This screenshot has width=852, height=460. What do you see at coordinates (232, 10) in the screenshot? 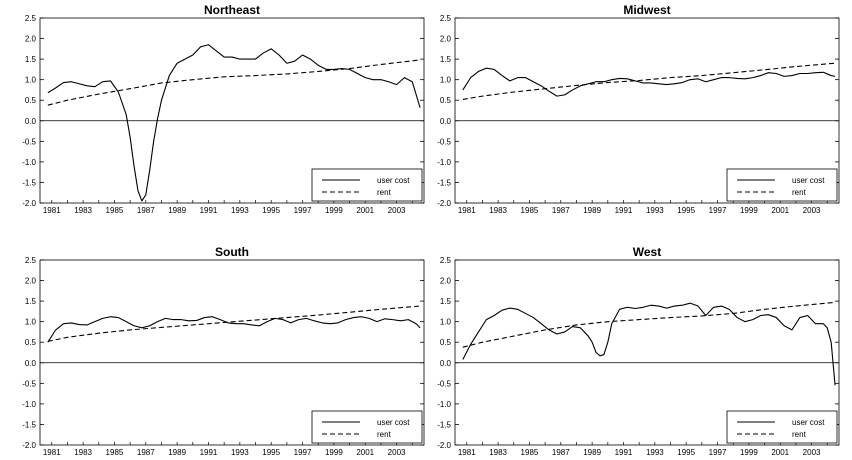
I see `chart-title: Northeast` at bounding box center [232, 10].